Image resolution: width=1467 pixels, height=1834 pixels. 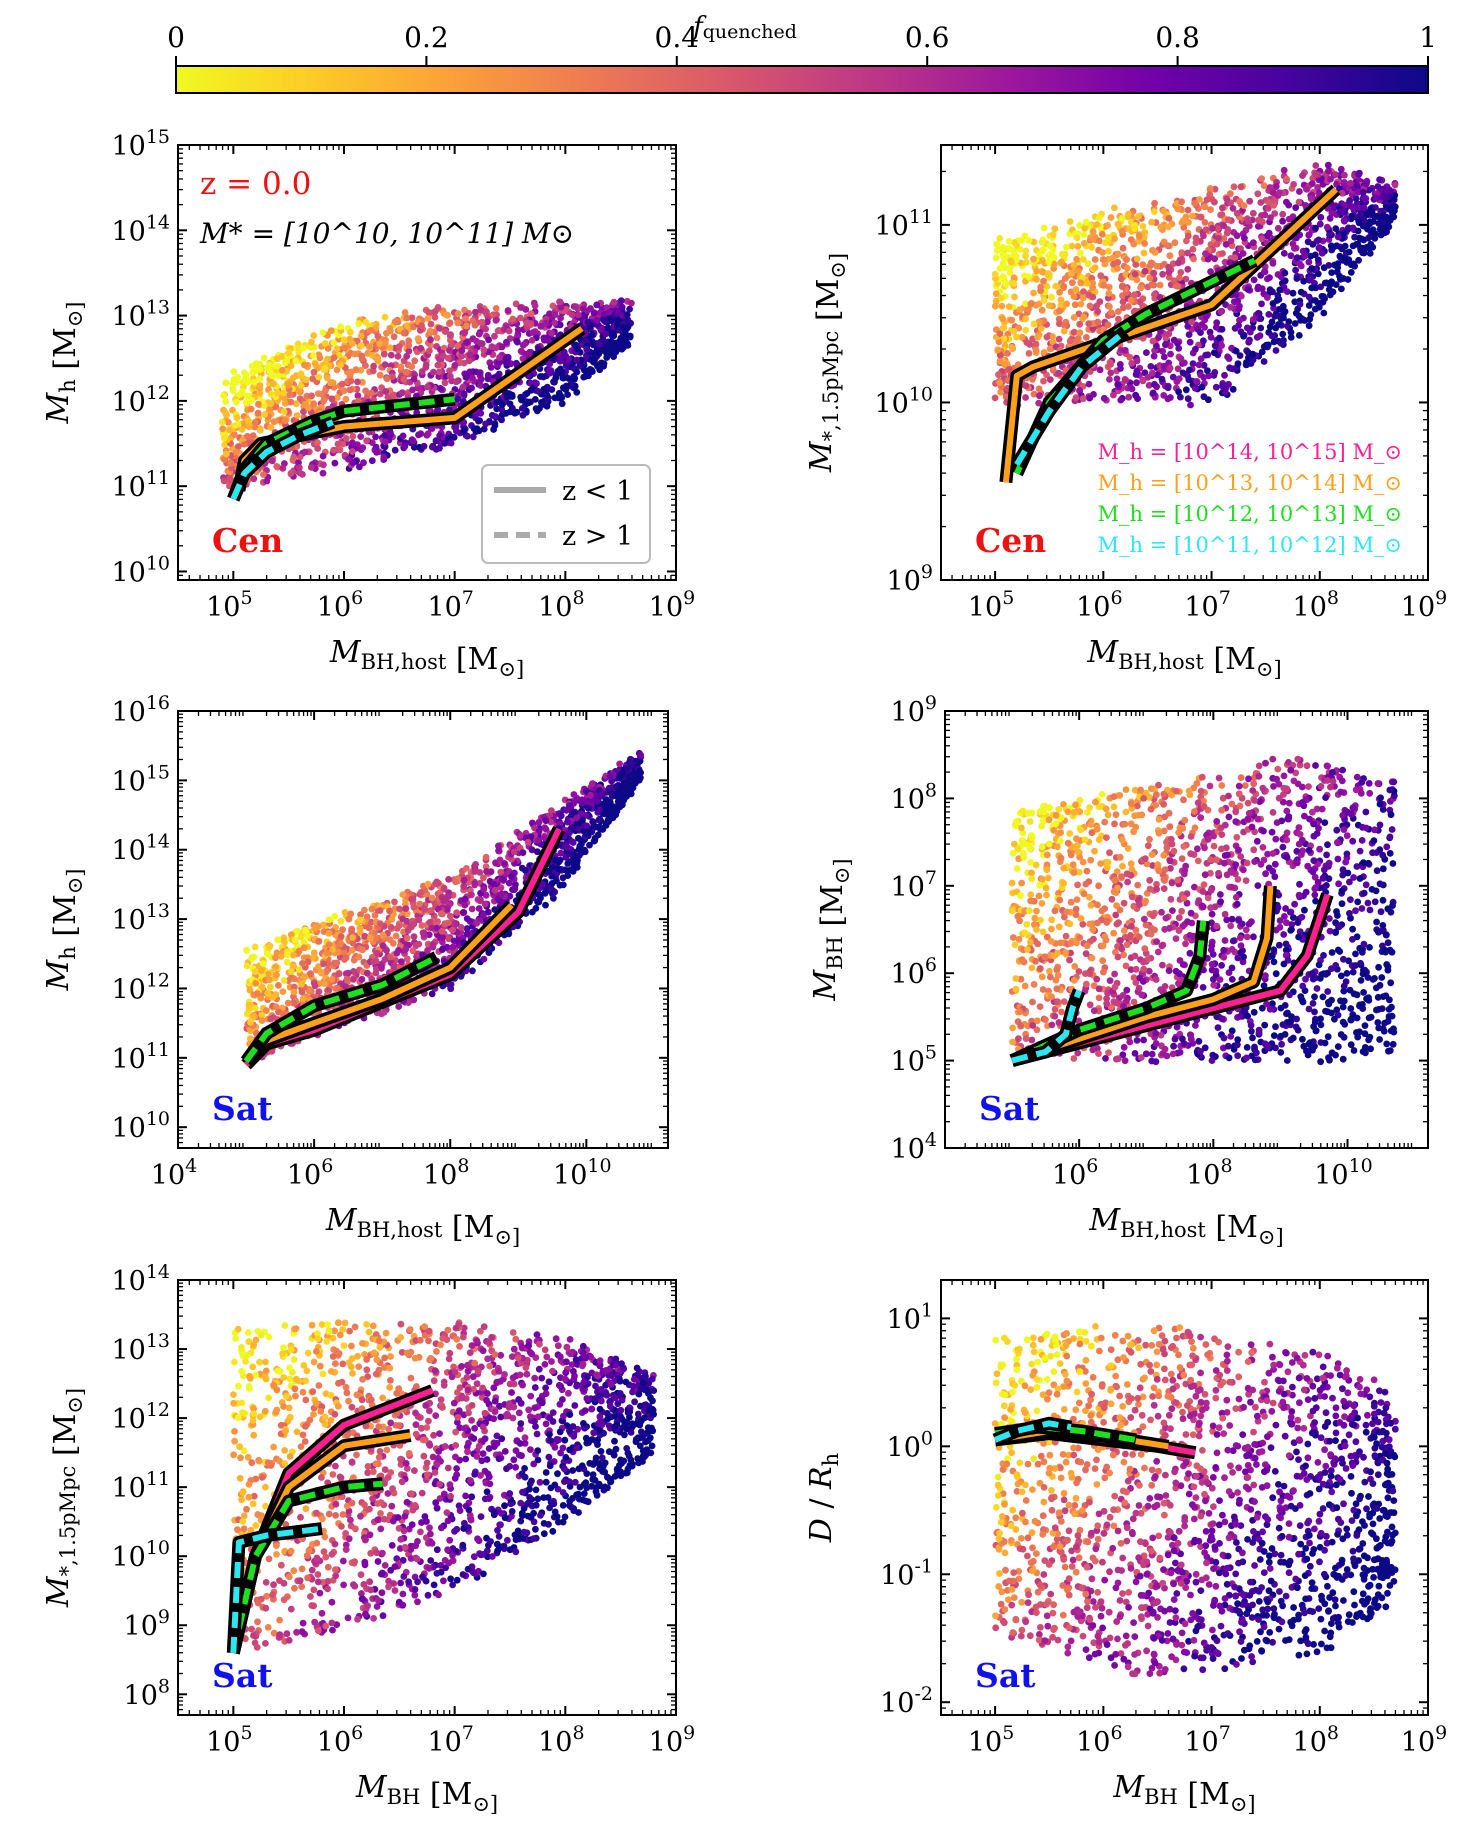 I want to click on tick-label: 107, so click(x=450, y=605).